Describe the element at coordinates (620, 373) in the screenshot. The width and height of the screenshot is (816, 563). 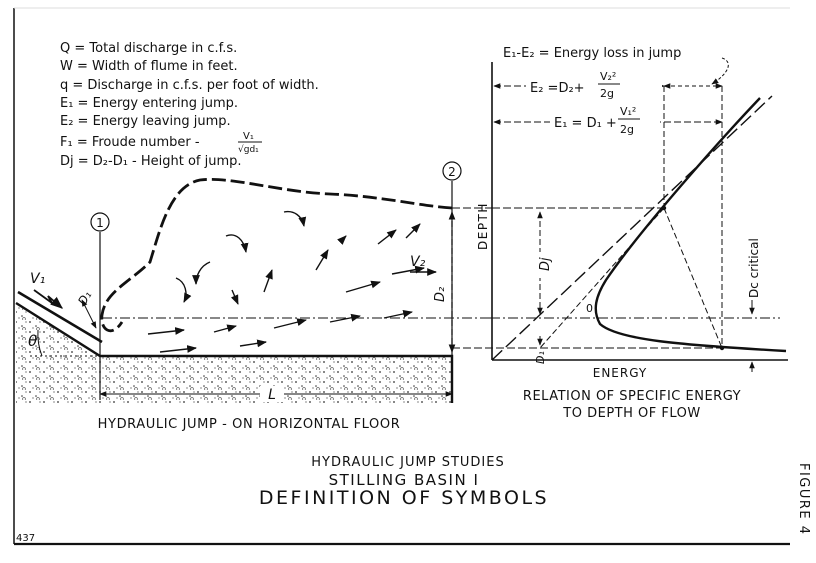
I see `energy-axis-label: ENERGY` at that location.